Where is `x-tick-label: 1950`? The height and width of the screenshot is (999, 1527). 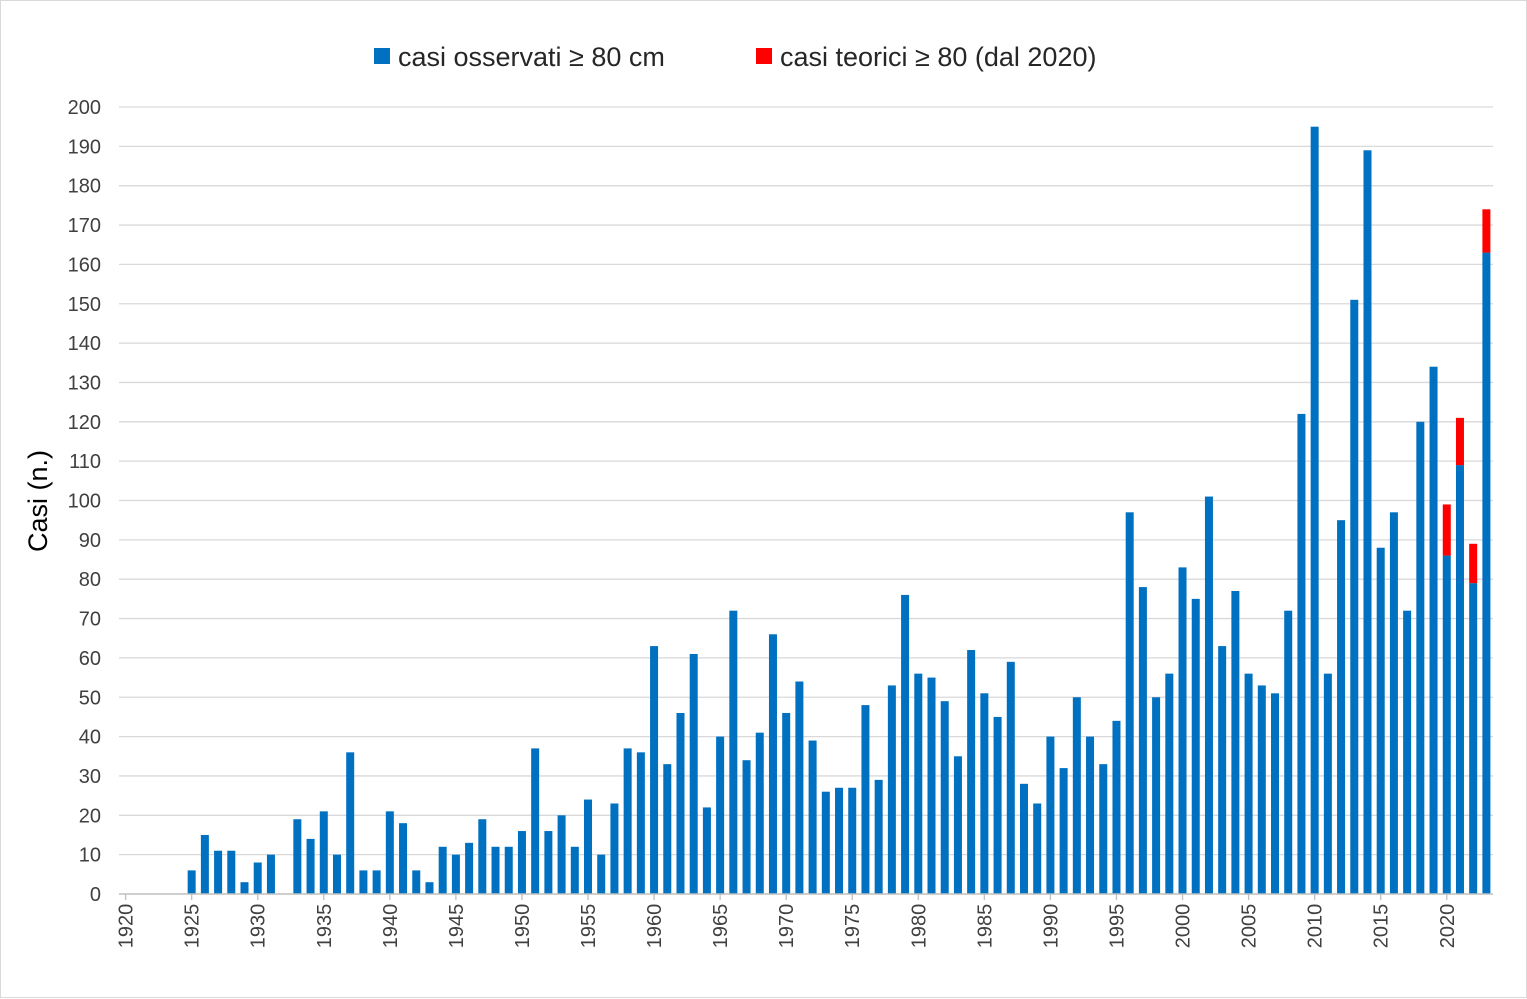
x-tick-label: 1950 is located at coordinates (523, 926).